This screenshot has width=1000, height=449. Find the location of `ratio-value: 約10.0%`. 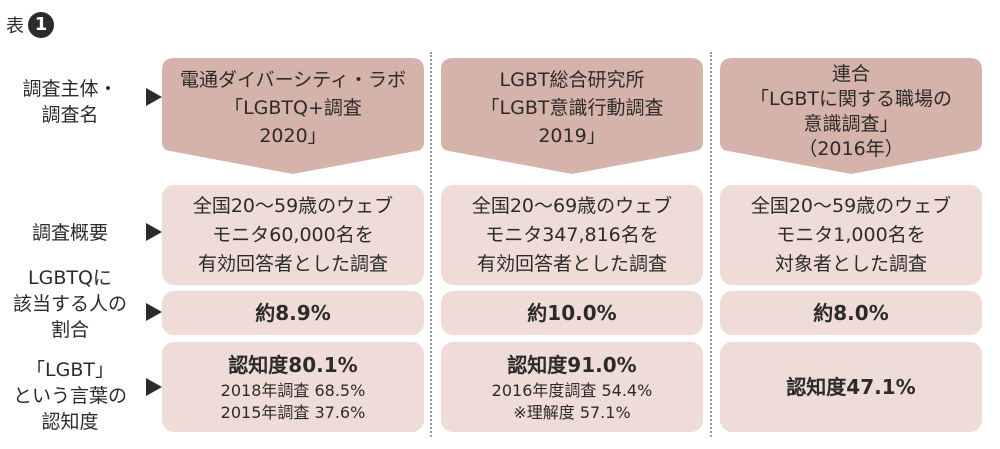

ratio-value: 約10.0% is located at coordinates (572, 312).